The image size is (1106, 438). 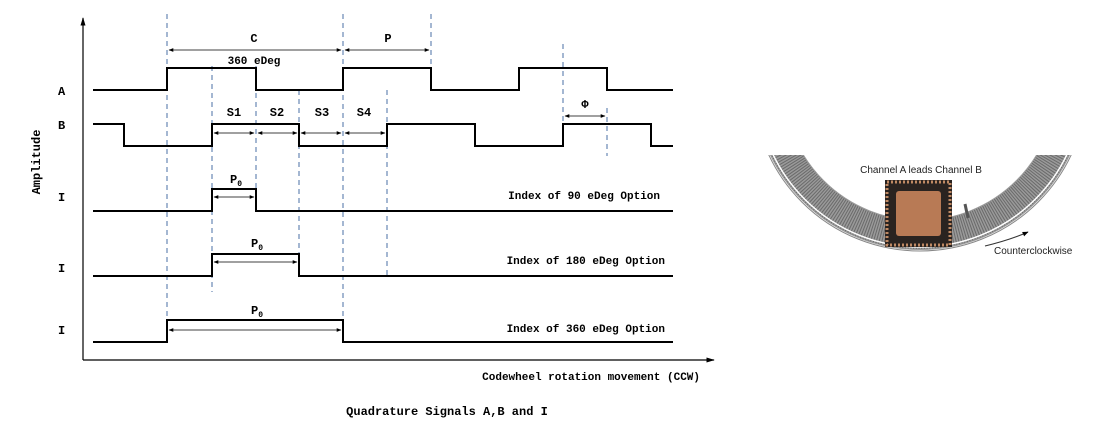 I want to click on state-s1: S1, so click(x=234, y=113).